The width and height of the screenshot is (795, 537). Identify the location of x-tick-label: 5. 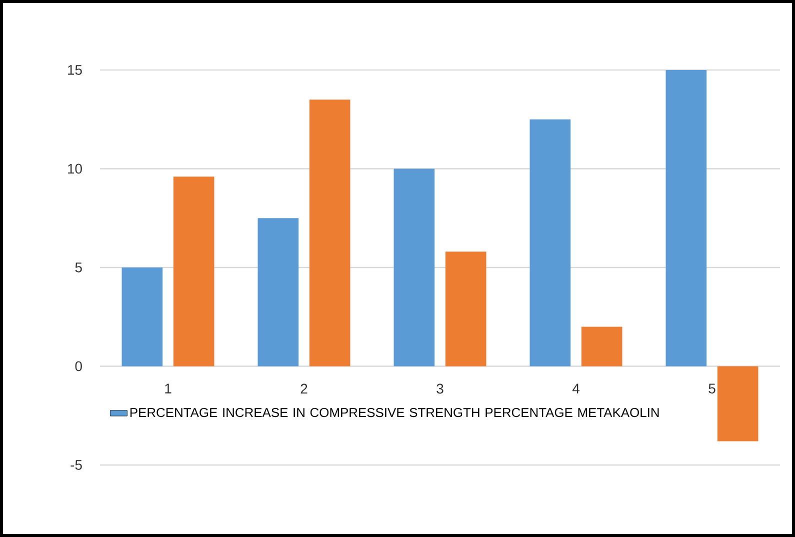
(712, 389).